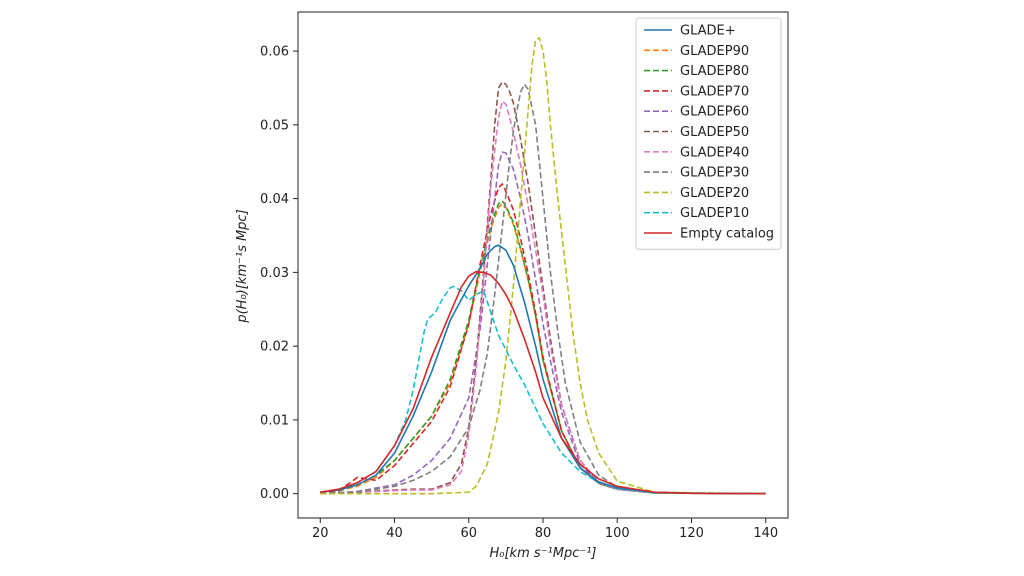 Image resolution: width=1024 pixels, height=576 pixels. Describe the element at coordinates (242, 266) in the screenshot. I see `y-axis-label: p(H₀)[km⁻¹s Mpc]` at that location.